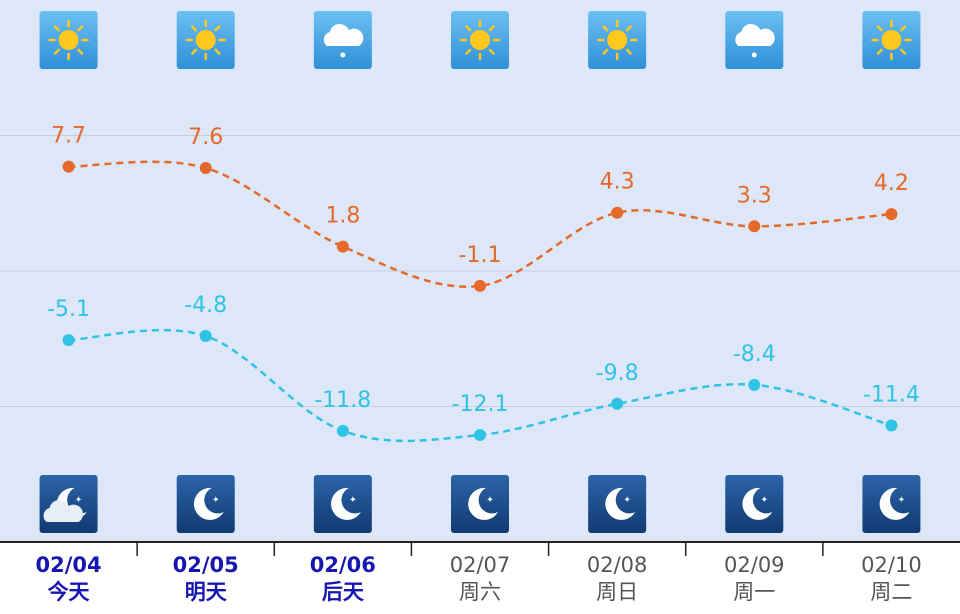 The height and width of the screenshot is (614, 960). Describe the element at coordinates (69, 592) in the screenshot. I see `weekday-label: 今天` at that location.